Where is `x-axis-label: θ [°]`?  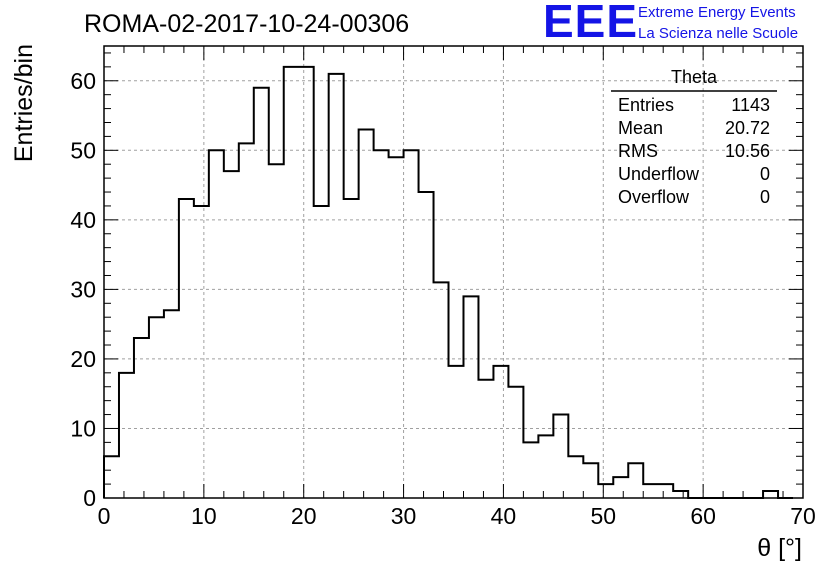
x-axis-label: θ [°] is located at coordinates (779, 548).